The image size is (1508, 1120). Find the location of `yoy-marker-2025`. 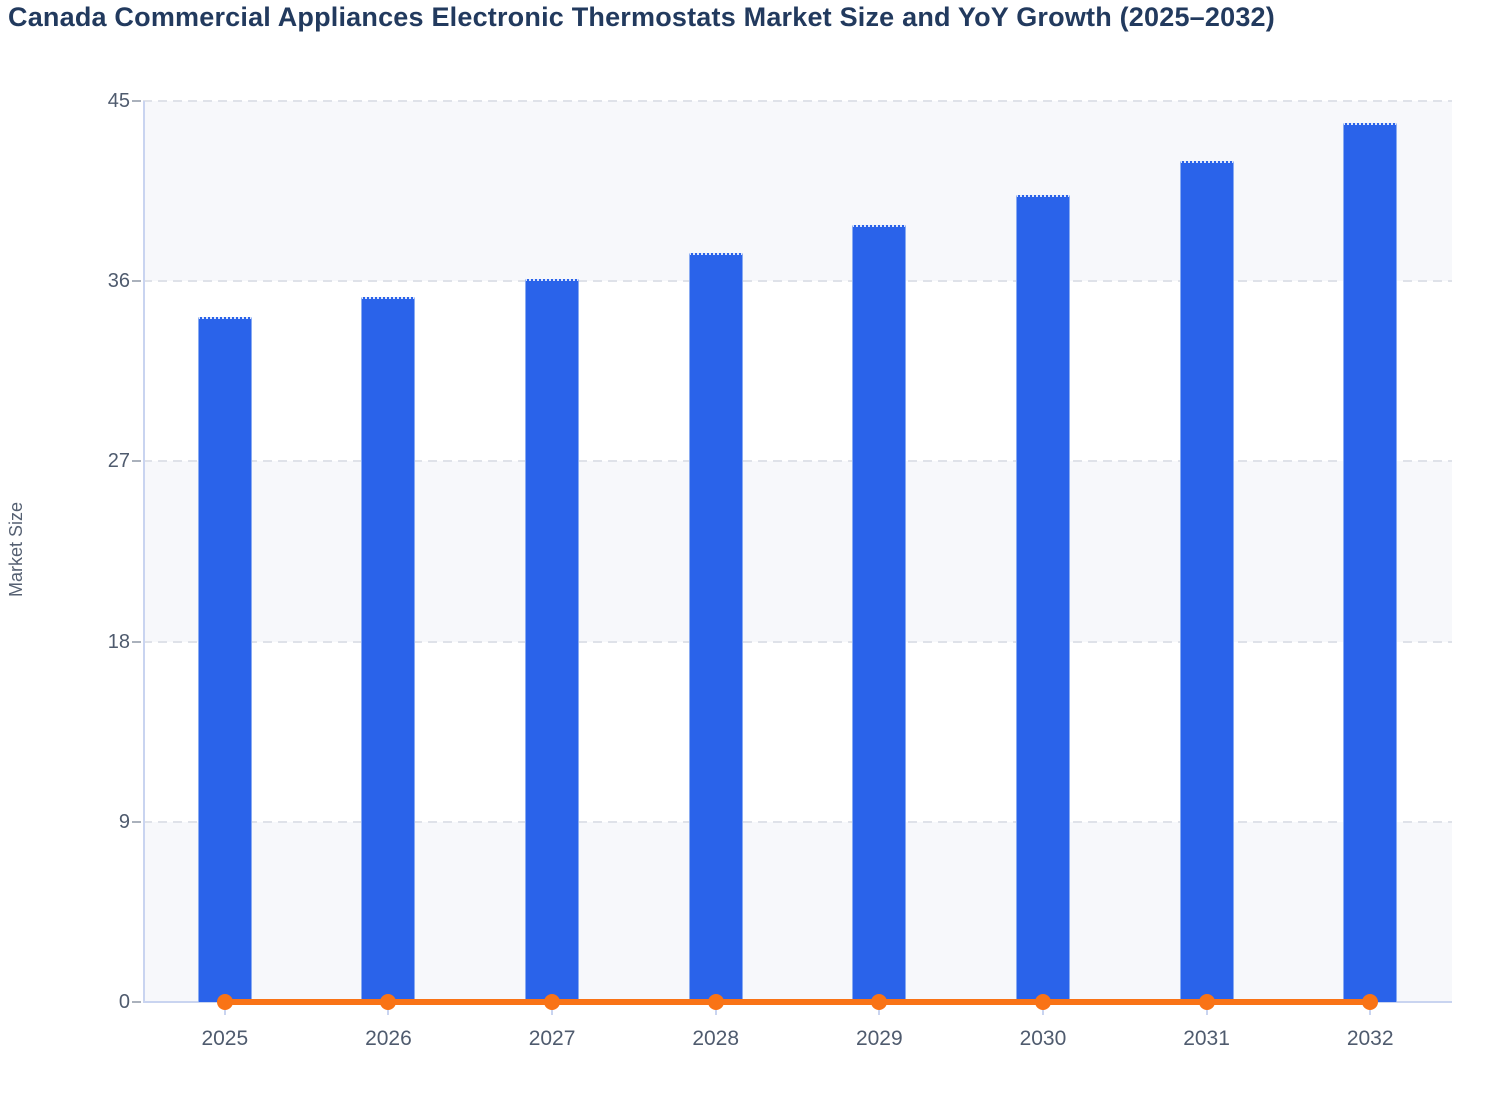

yoy-marker-2025 is located at coordinates (224, 1002).